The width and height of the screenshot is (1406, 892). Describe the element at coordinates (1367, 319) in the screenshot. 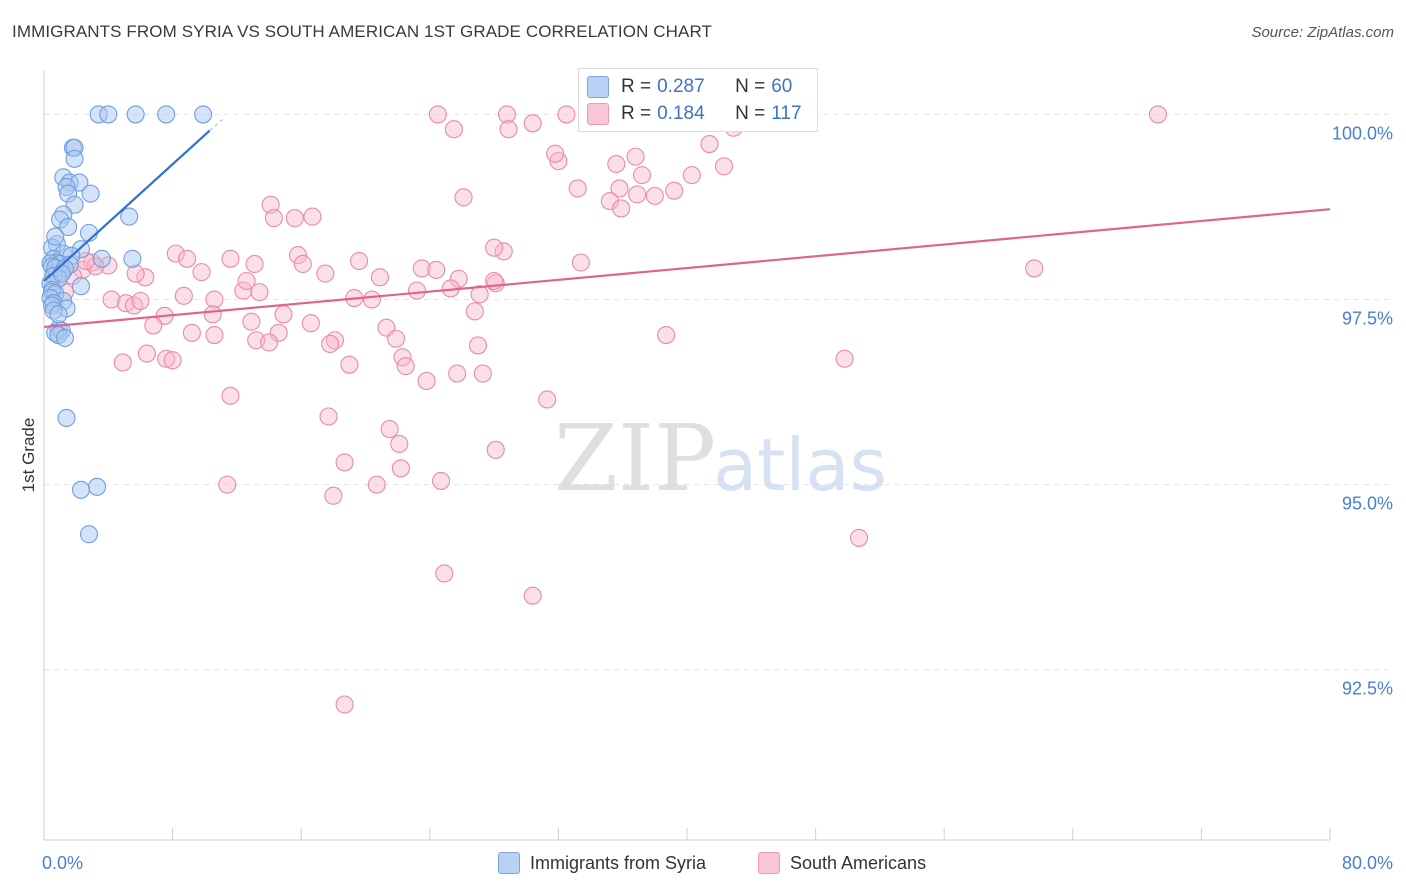

I see `y-tick-label: 97.5%` at that location.